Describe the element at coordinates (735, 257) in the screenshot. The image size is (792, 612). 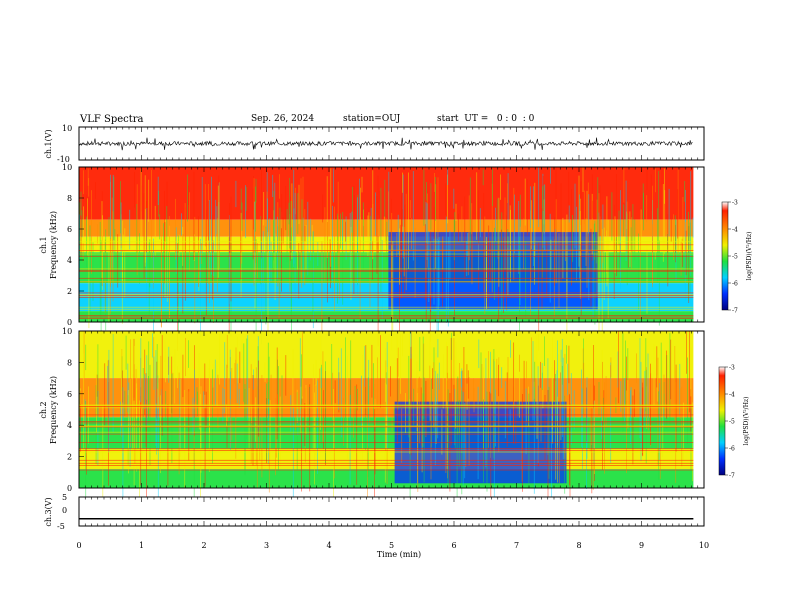
I see `colorbar-tick-label: -5` at that location.